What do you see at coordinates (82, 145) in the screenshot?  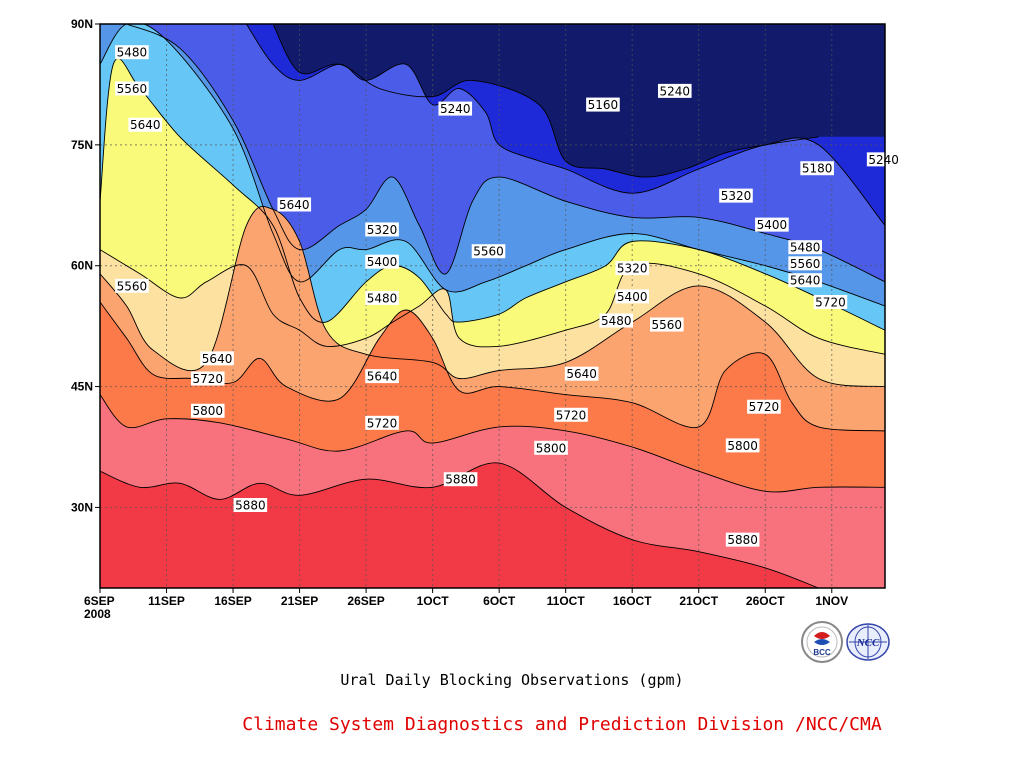 I see `y-tick-label: 75N` at bounding box center [82, 145].